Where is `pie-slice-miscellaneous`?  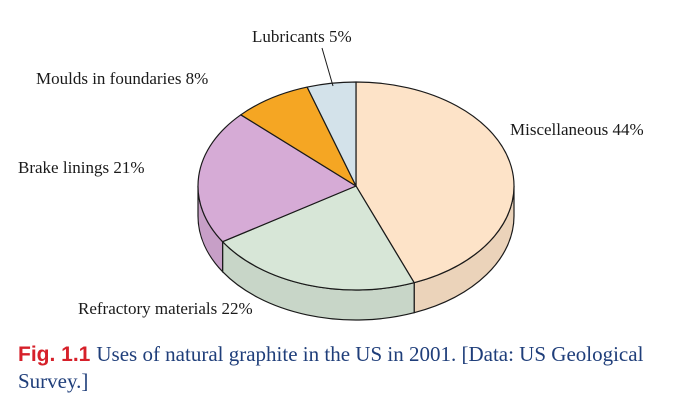 pie-slice-miscellaneous is located at coordinates (435, 182).